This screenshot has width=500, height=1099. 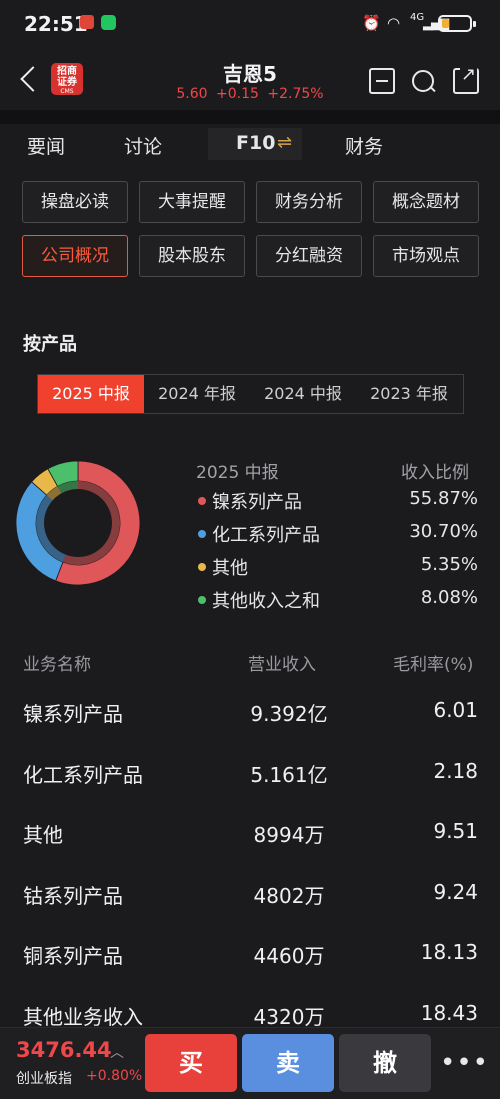 I want to click on legend-value: 5.35%, so click(x=449, y=564).